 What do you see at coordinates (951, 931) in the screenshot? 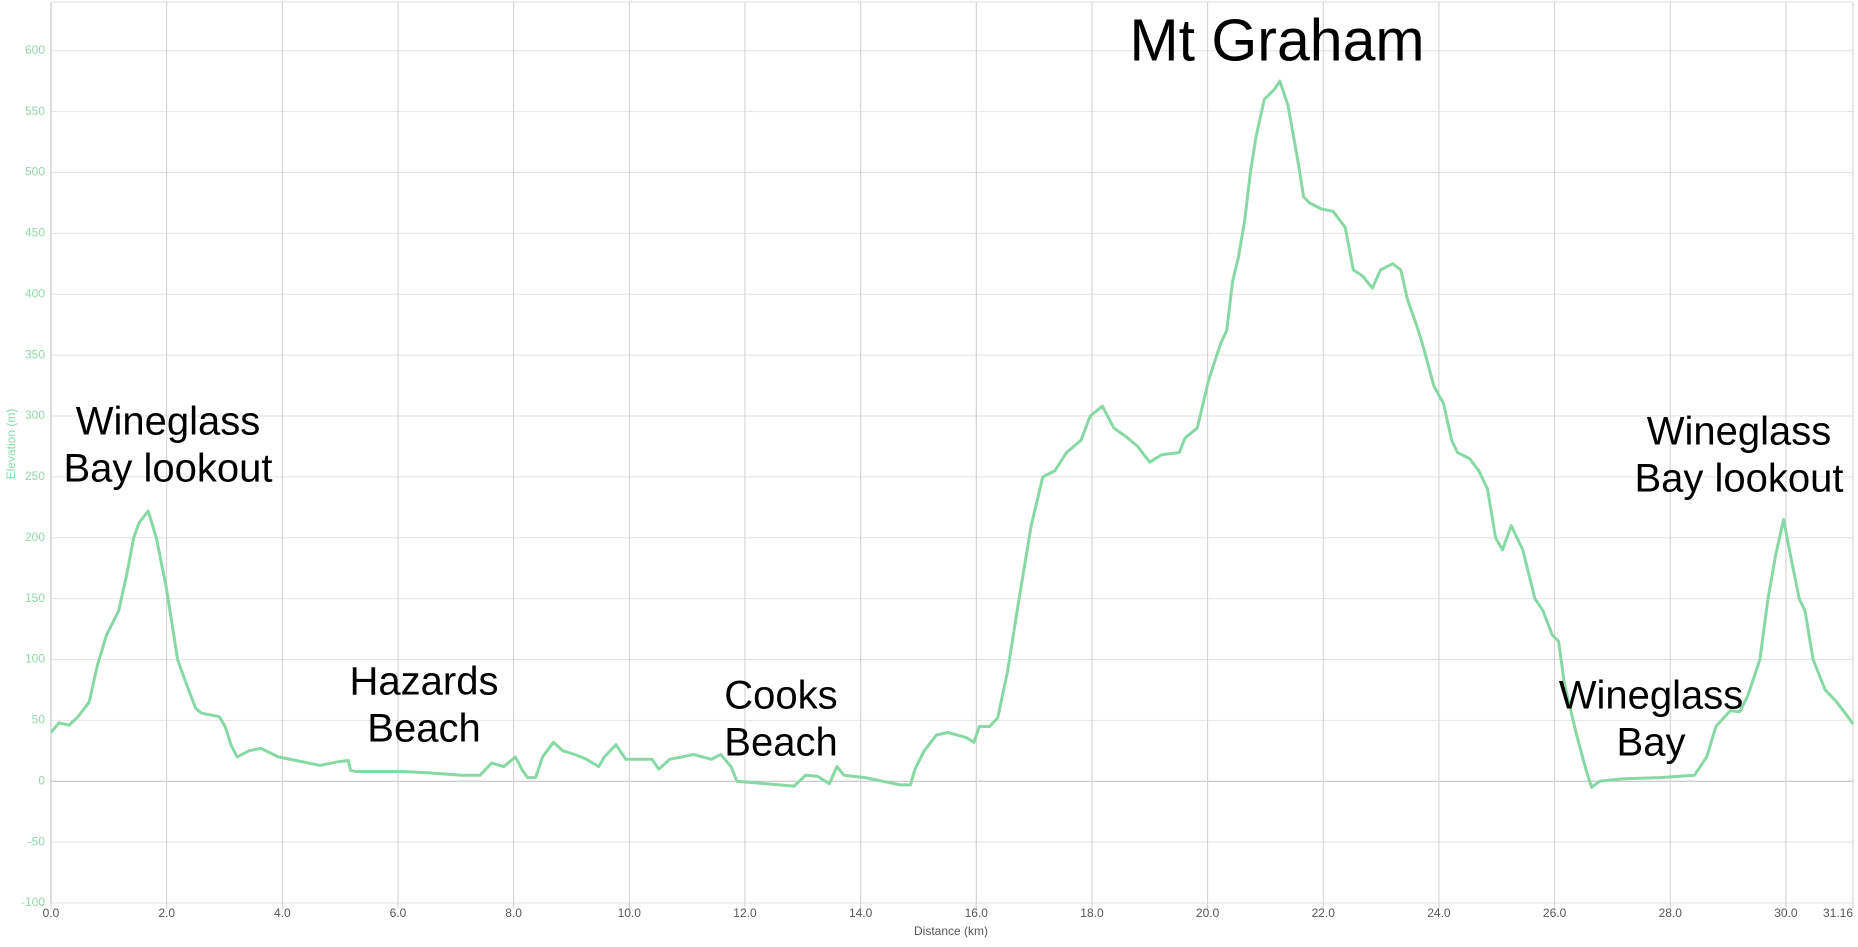
I see `x-axis-title: Distance (km)` at bounding box center [951, 931].